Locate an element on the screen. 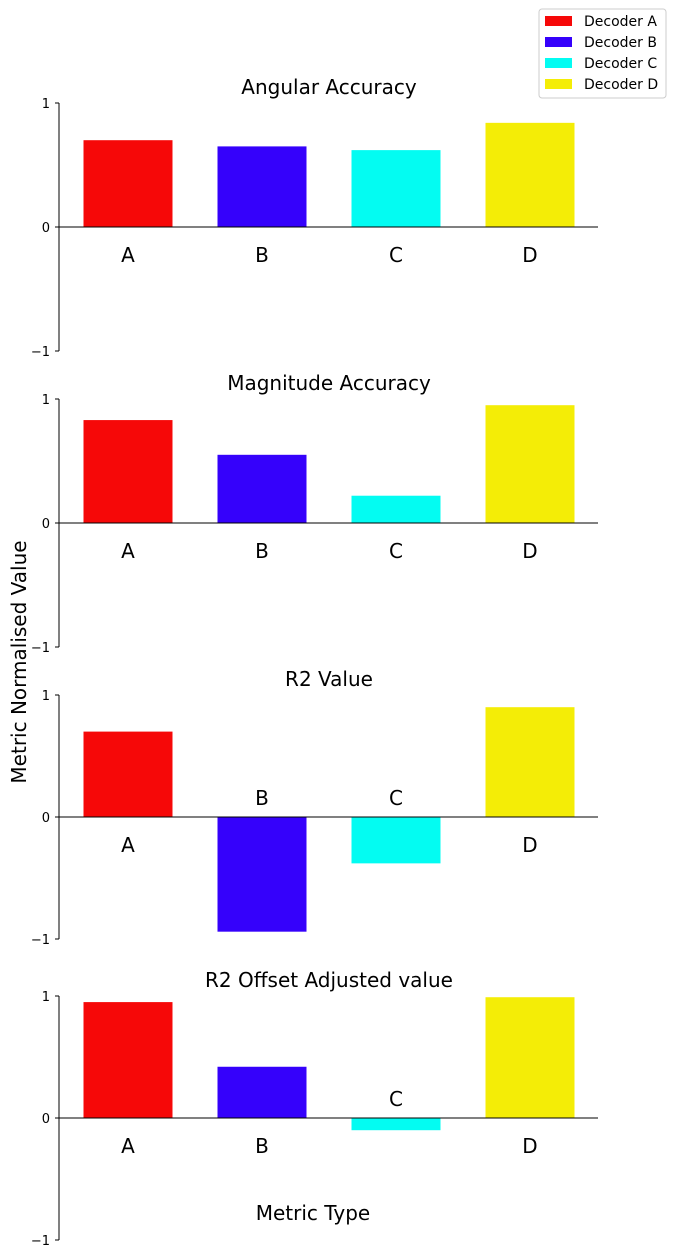  legend-label: Decoder A is located at coordinates (620, 22).